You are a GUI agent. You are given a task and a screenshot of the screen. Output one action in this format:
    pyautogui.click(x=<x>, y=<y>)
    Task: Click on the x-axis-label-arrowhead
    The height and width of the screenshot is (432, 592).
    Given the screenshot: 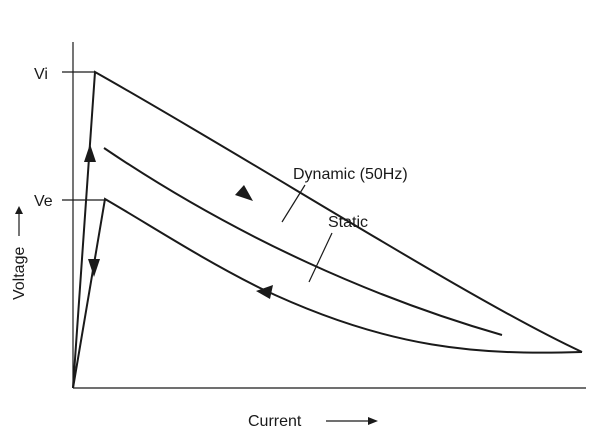 What is the action you would take?
    pyautogui.click(x=373, y=421)
    